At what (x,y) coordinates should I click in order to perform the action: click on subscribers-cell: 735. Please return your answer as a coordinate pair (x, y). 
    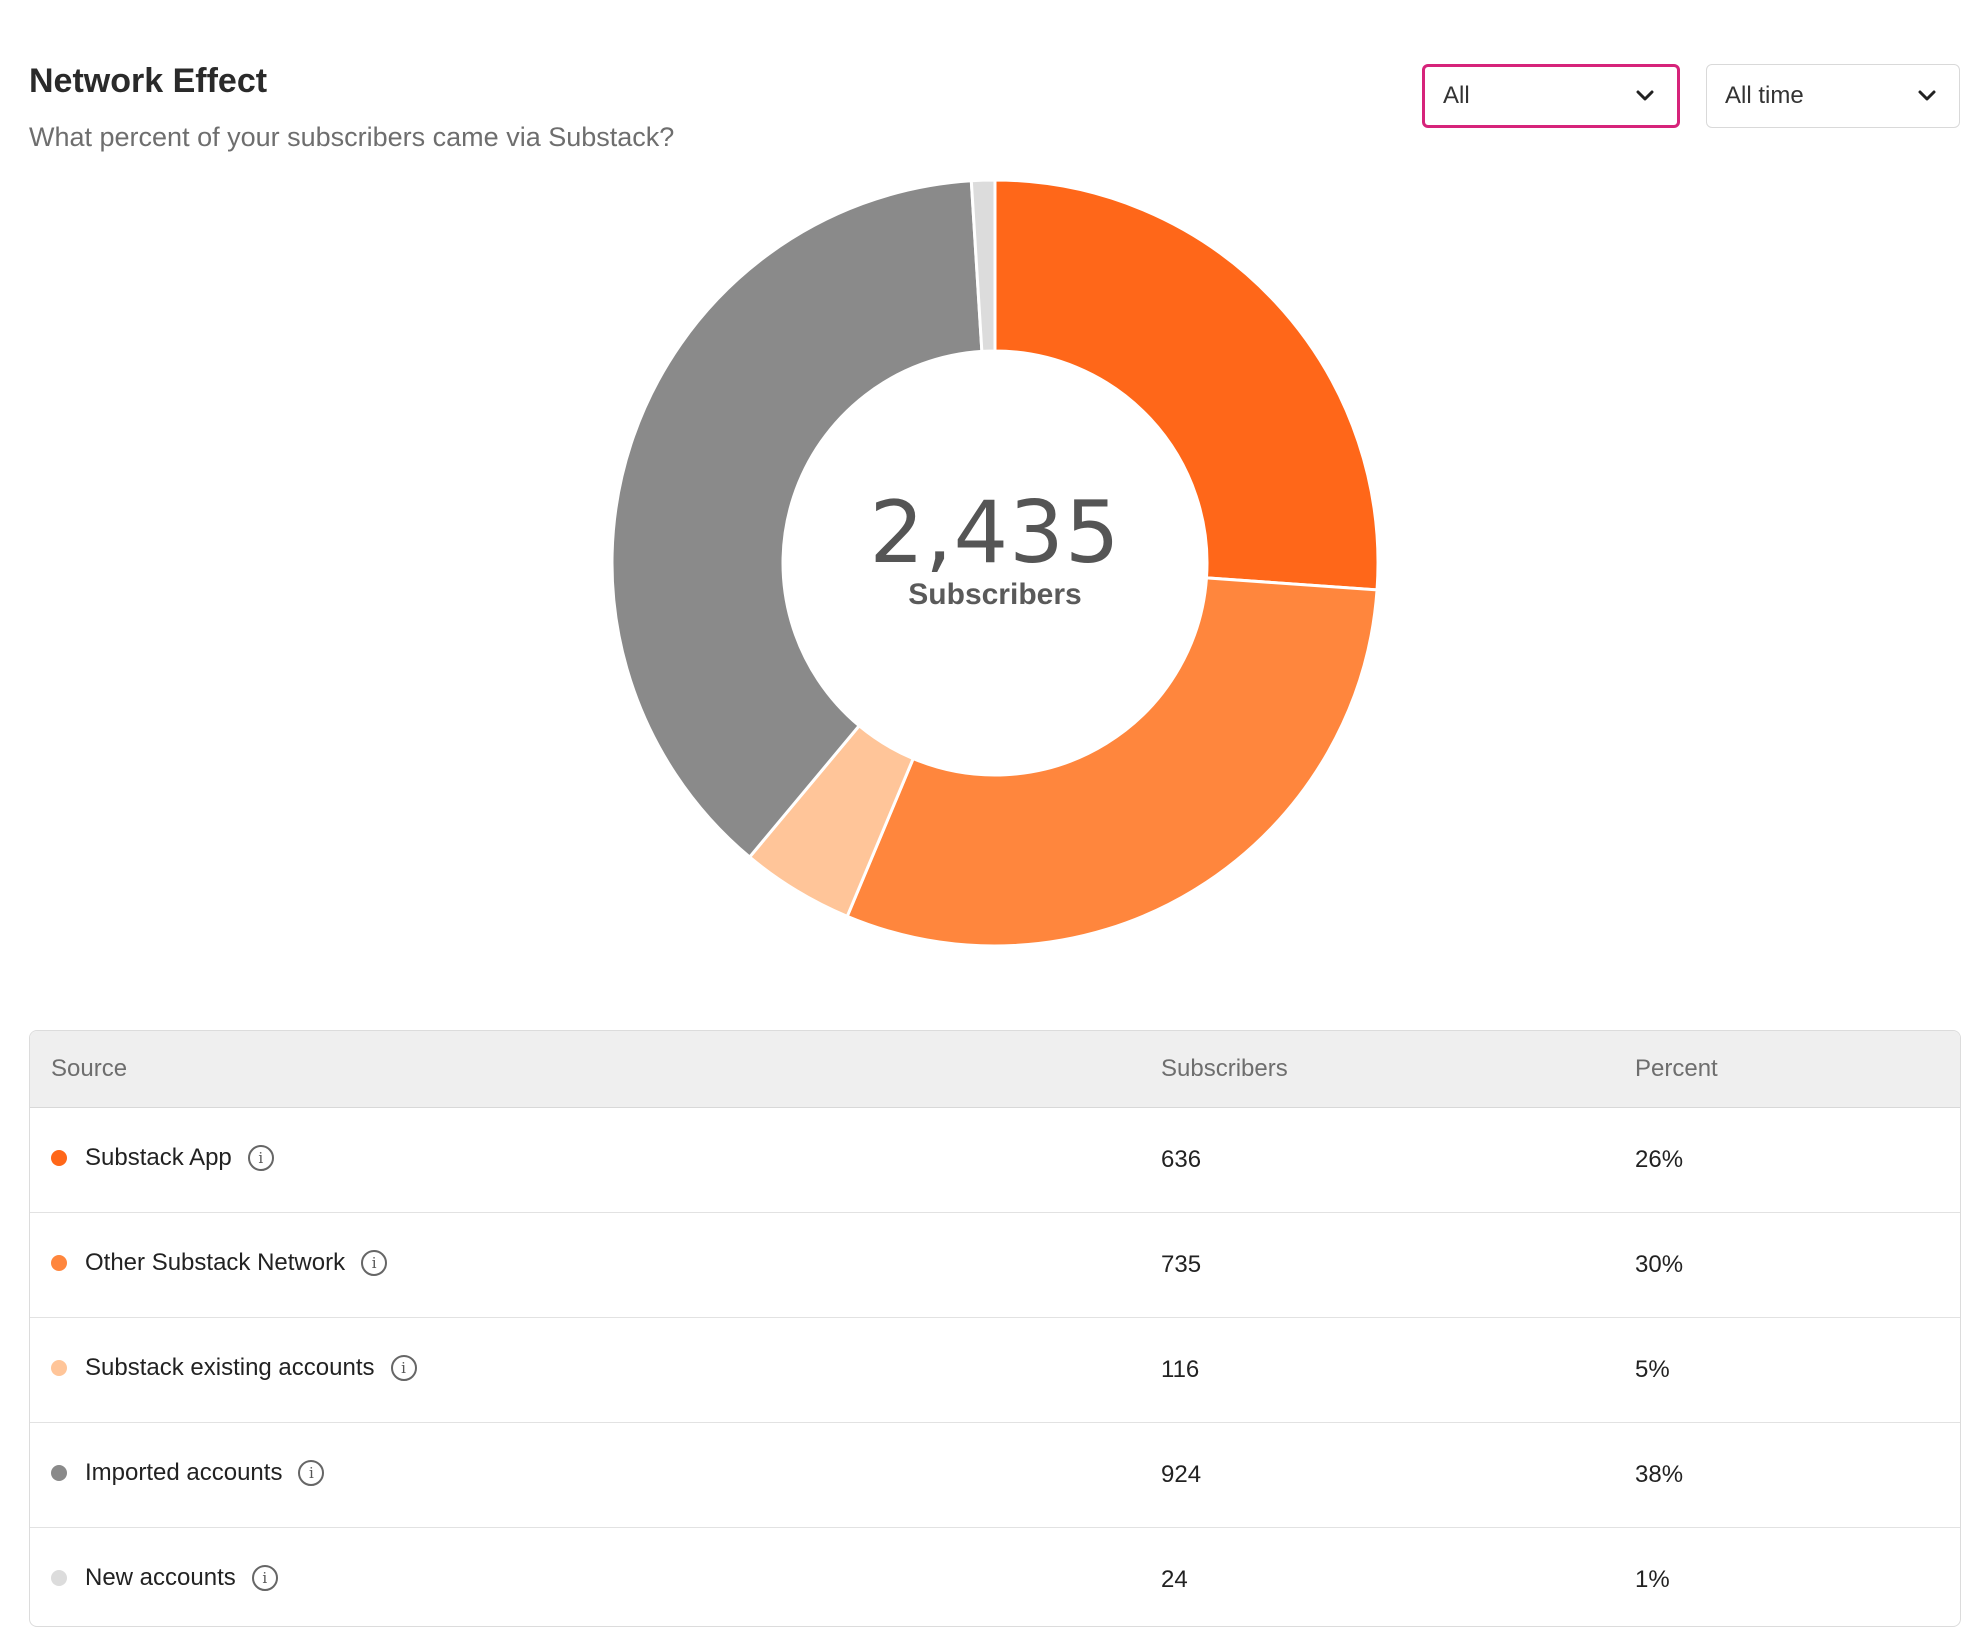
    Looking at the image, I should click on (1181, 1264).